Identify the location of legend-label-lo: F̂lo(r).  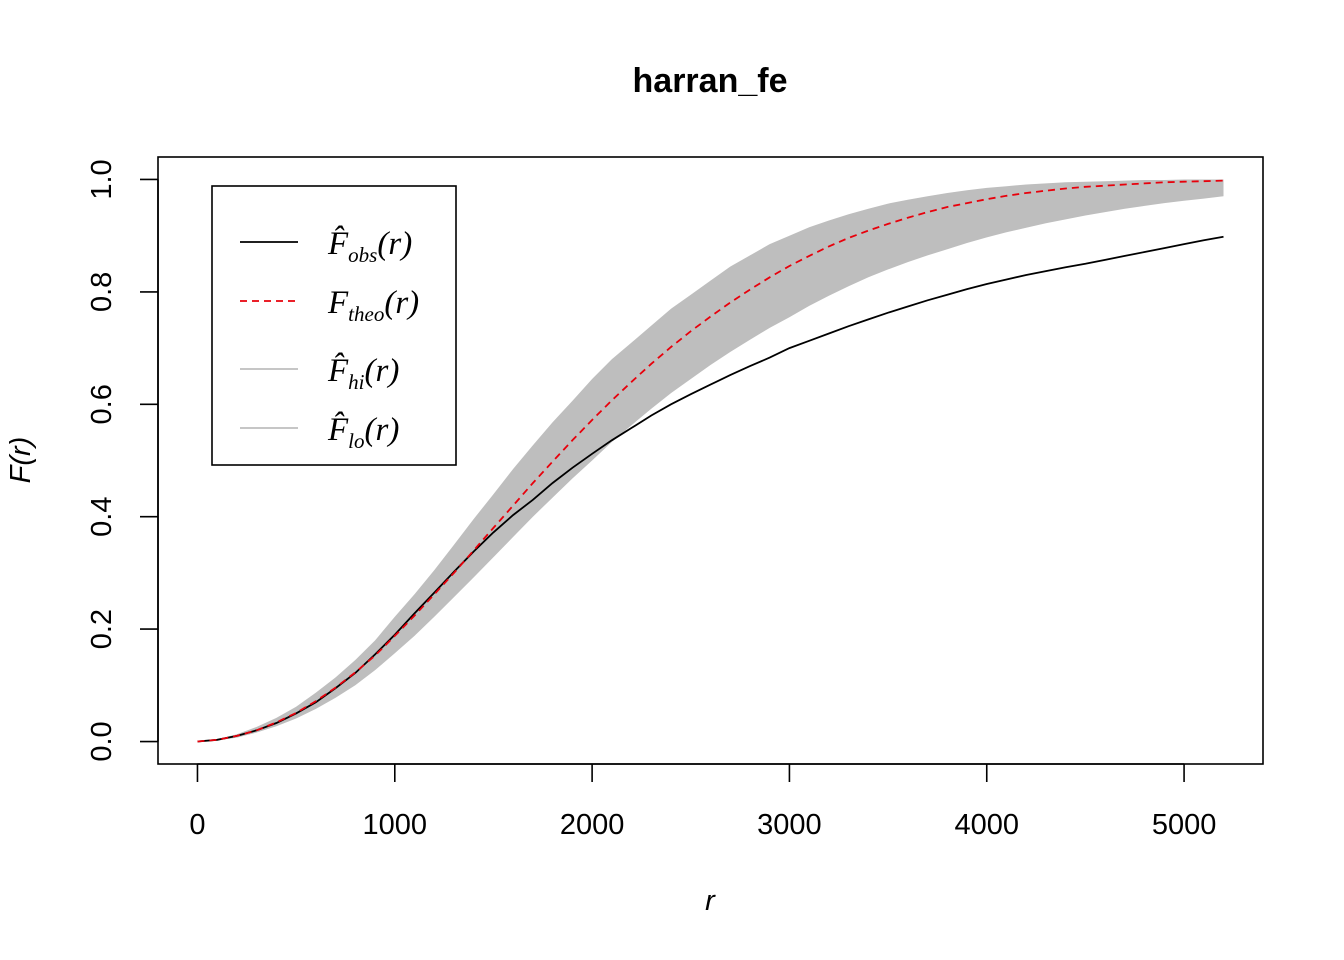
(363, 432).